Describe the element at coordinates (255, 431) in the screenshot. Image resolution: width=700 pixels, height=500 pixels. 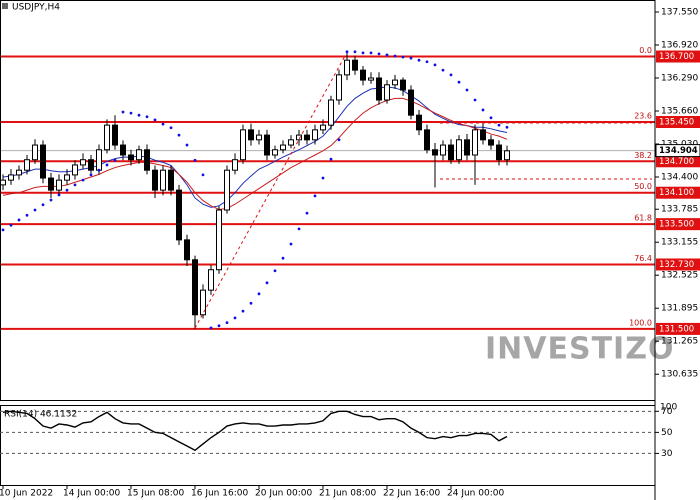
I see `rsi-line` at that location.